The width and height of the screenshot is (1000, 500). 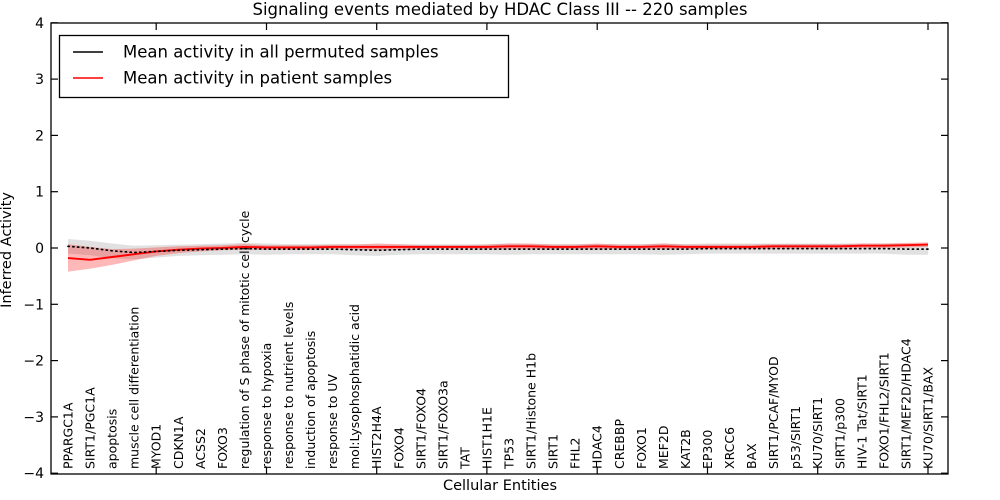 I want to click on x-tick-label: MYOD1, so click(x=156, y=446).